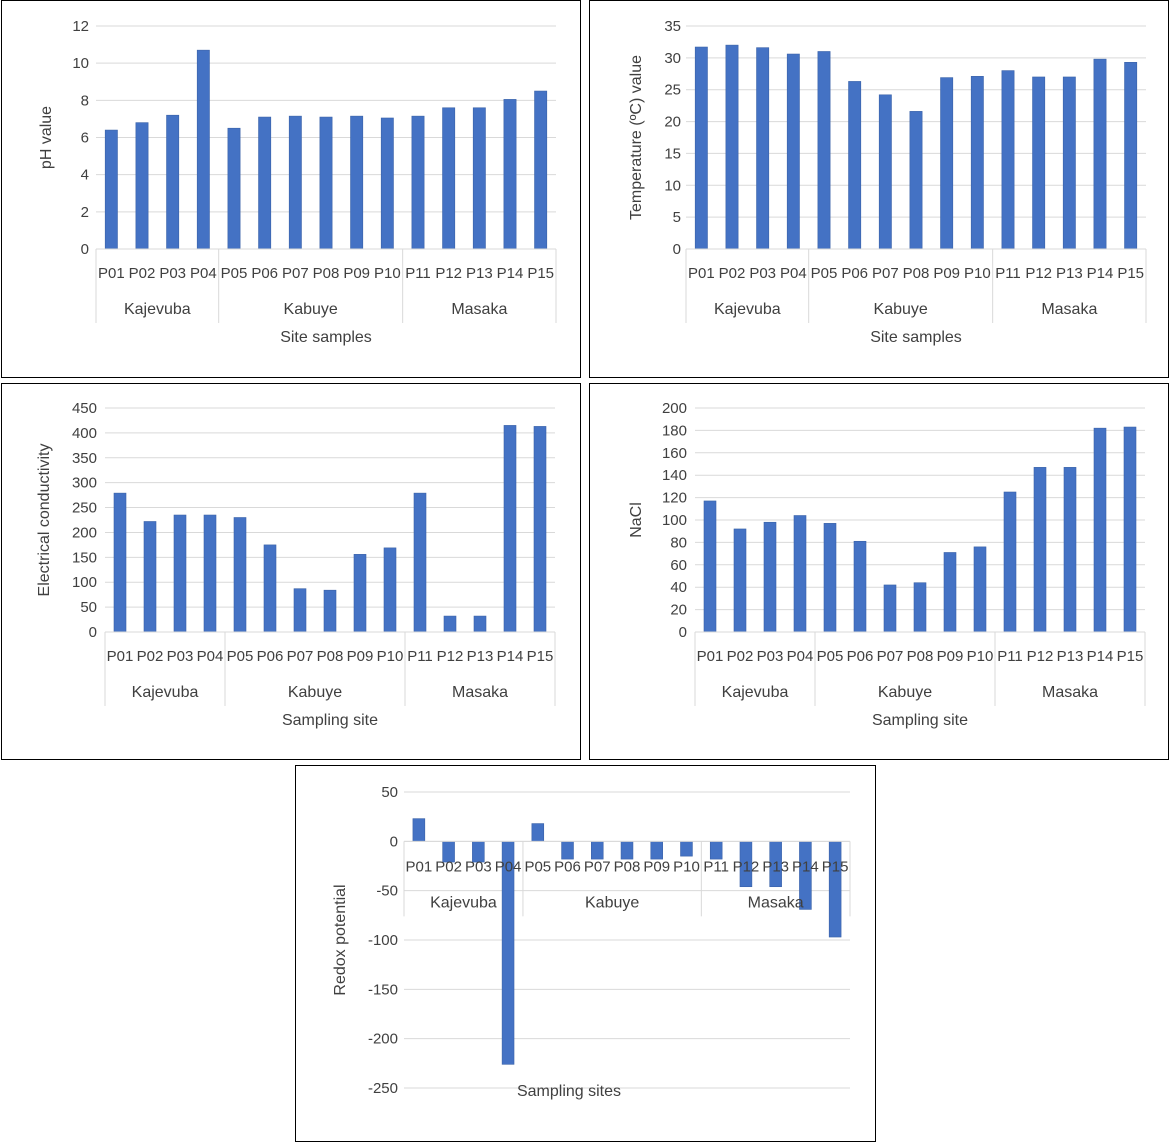 This screenshot has width=1170, height=1143. Describe the element at coordinates (84, 557) in the screenshot. I see `y-tick-label: 150` at that location.